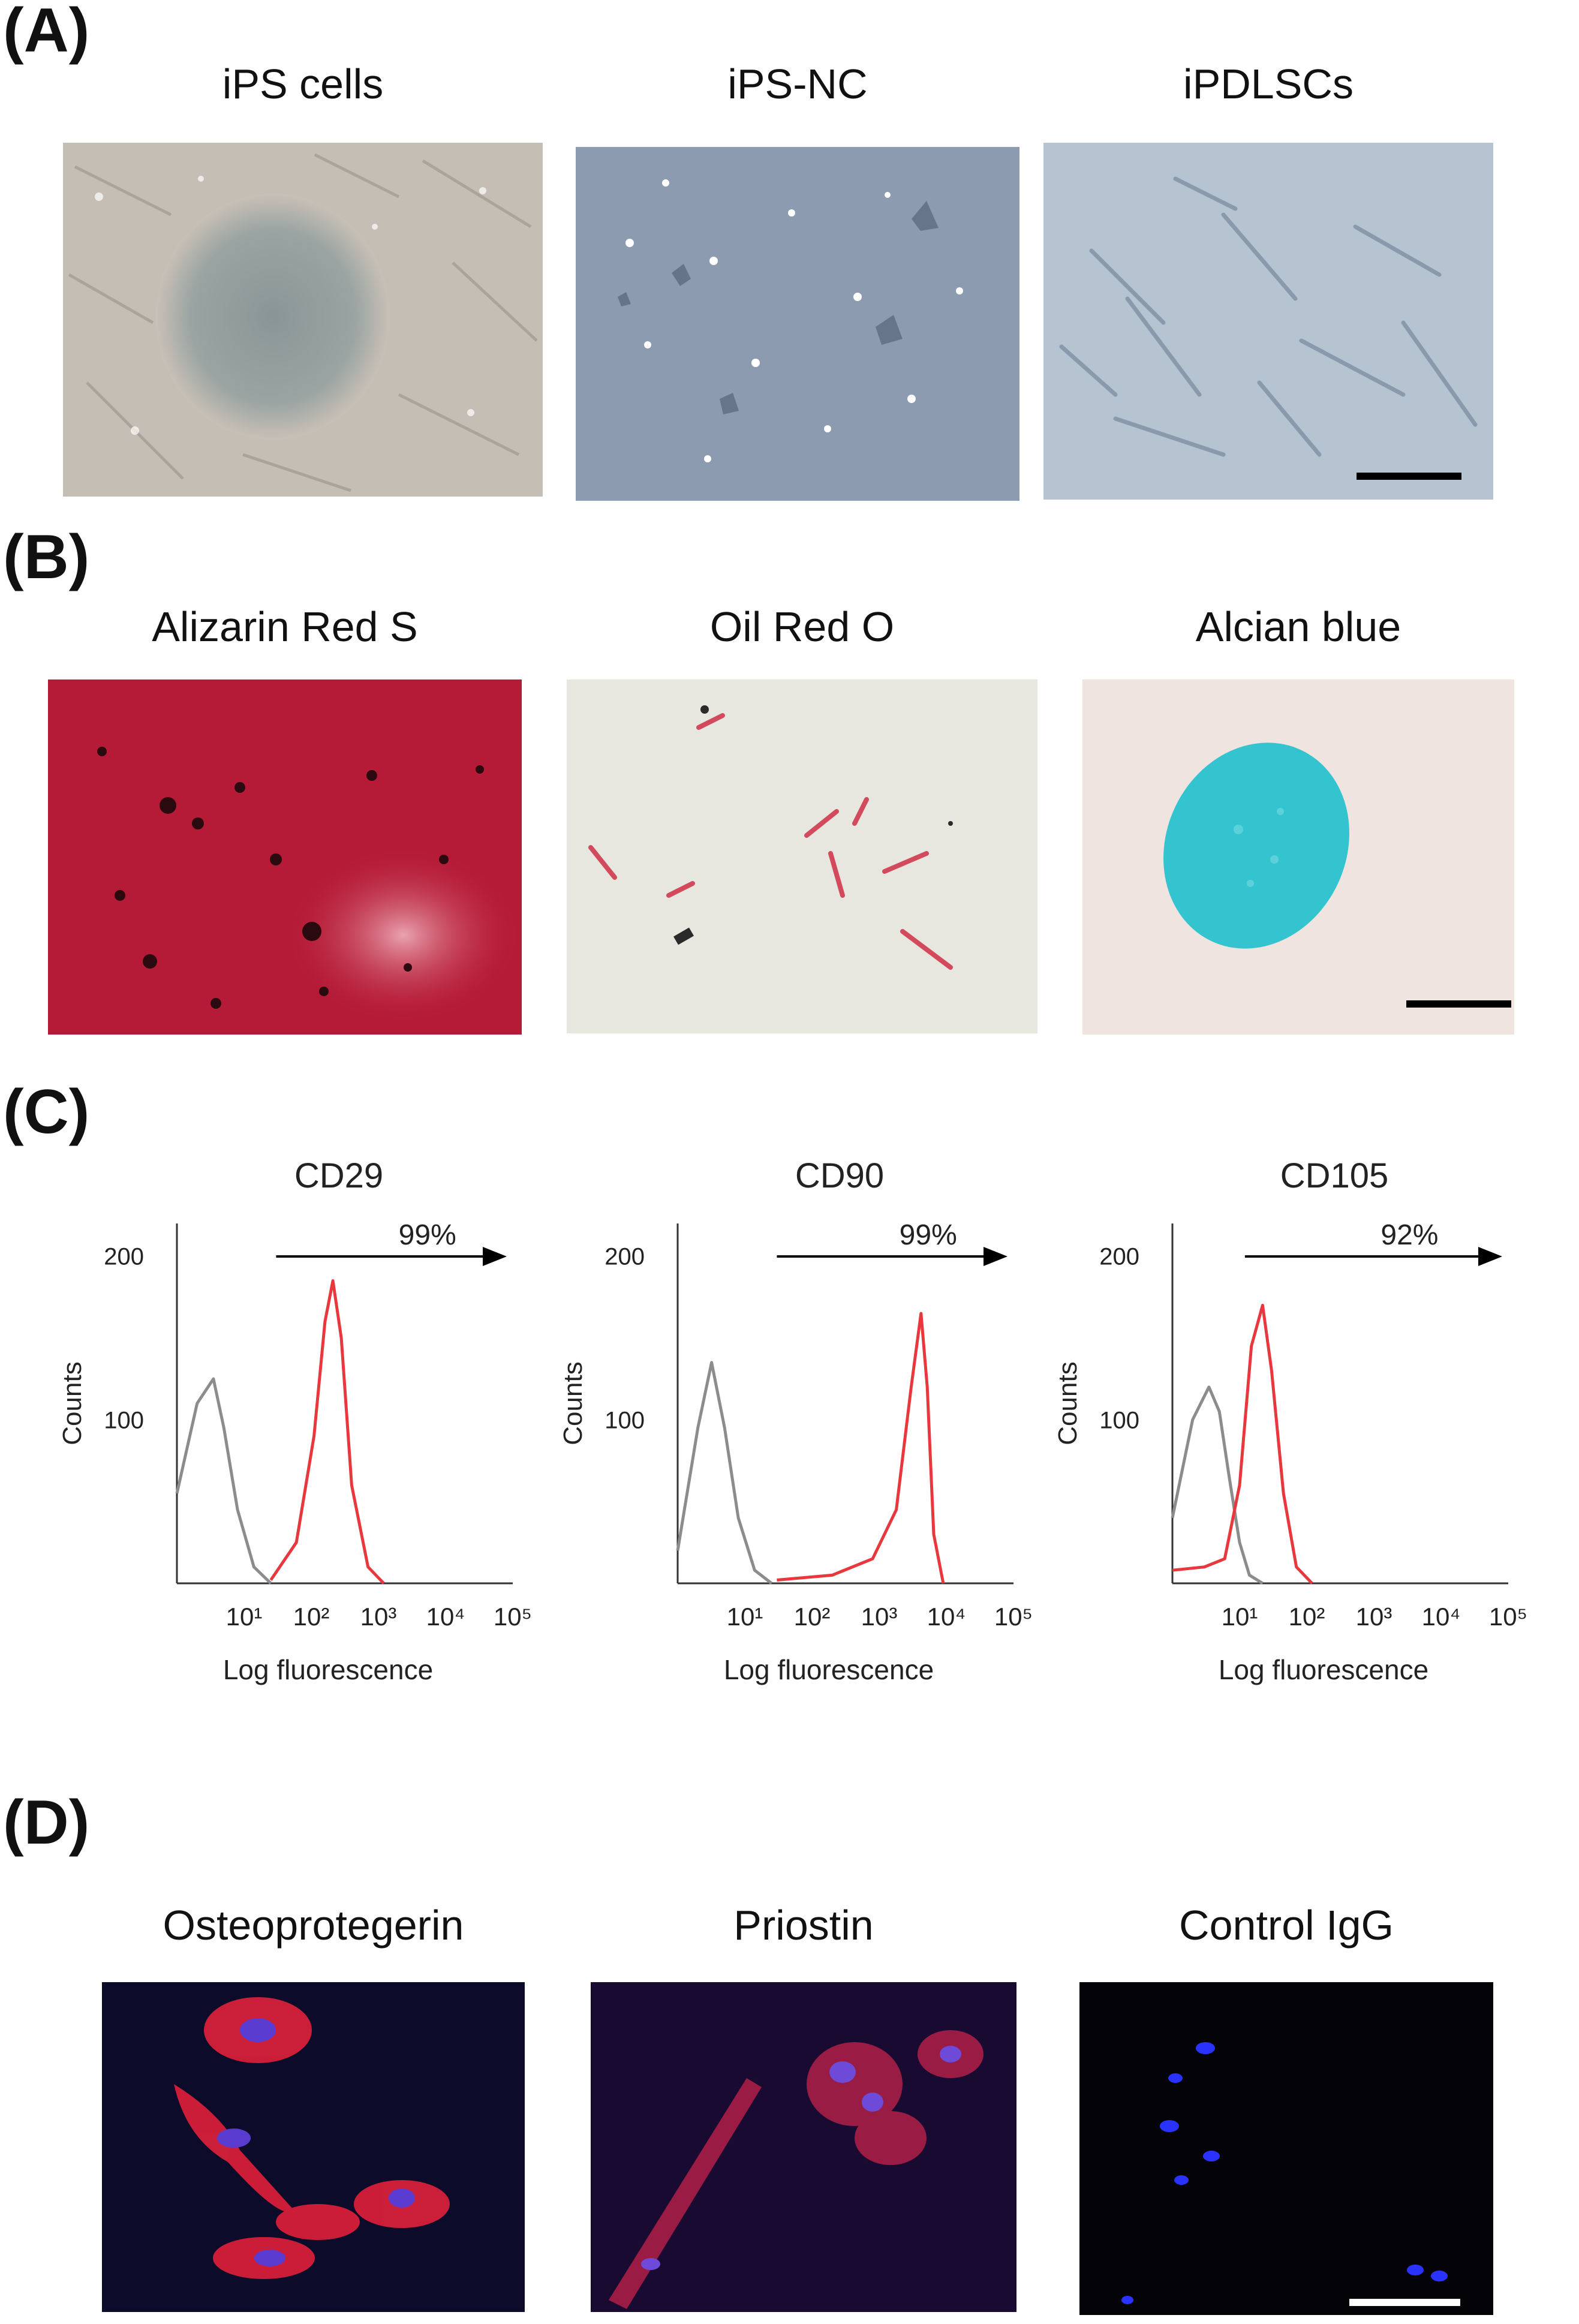 The image size is (1579, 2324). Describe the element at coordinates (1268, 84) in the screenshot. I see `panel-a-title-3: iPDLSCs` at that location.